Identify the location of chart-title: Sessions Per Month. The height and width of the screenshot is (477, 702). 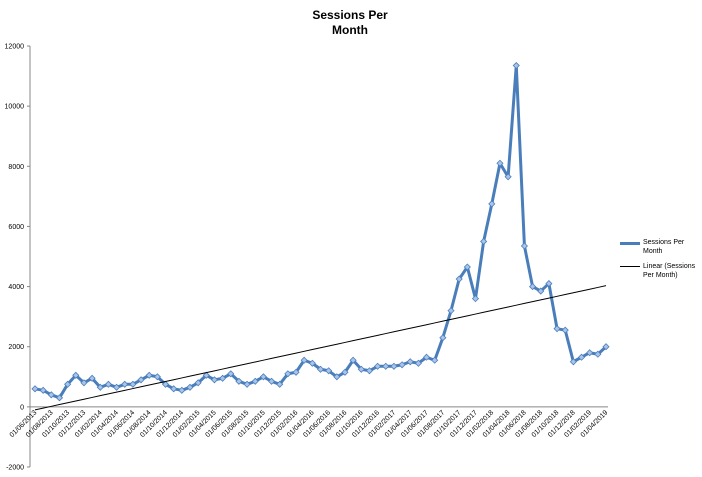
(350, 22).